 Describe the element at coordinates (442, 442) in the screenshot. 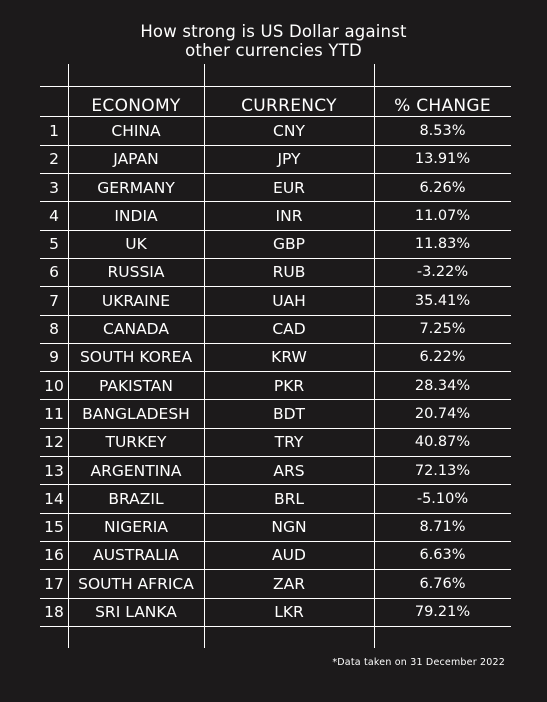

I see `change-cell: 40.87%` at that location.